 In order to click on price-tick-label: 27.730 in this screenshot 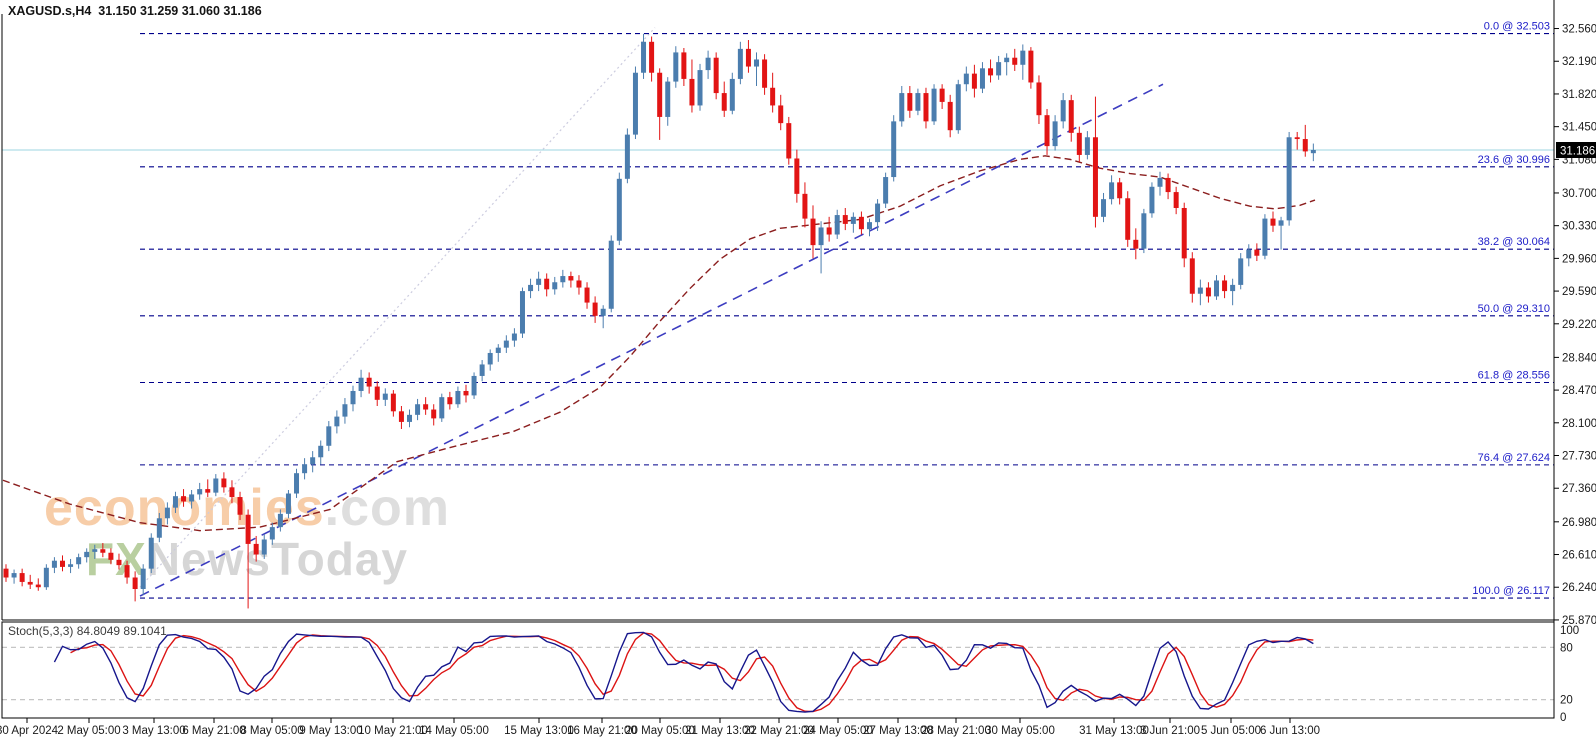, I will do `click(1579, 457)`.